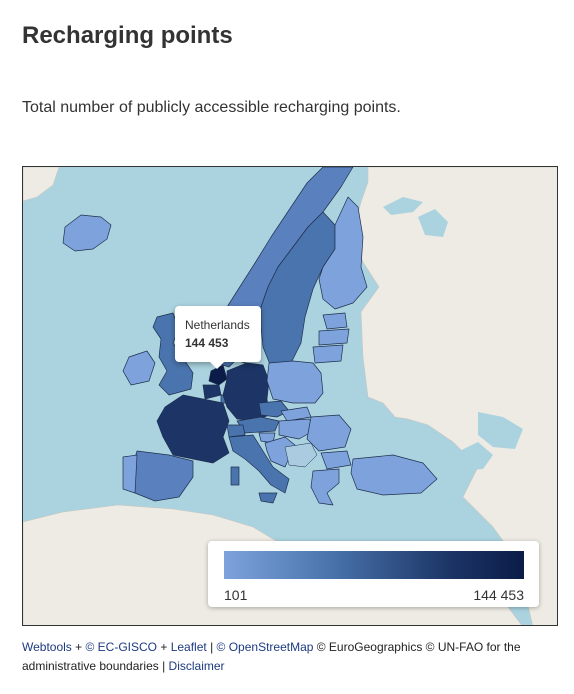 The width and height of the screenshot is (574, 694). What do you see at coordinates (47, 647) in the screenshot?
I see `webtools-link: Webtools` at bounding box center [47, 647].